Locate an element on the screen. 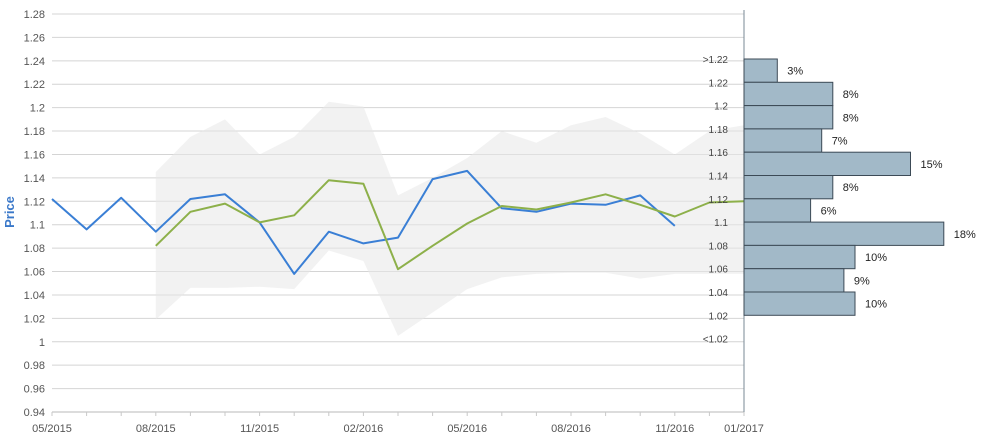 This screenshot has height=442, width=989. histogram-percent-label: 18% is located at coordinates (965, 235).